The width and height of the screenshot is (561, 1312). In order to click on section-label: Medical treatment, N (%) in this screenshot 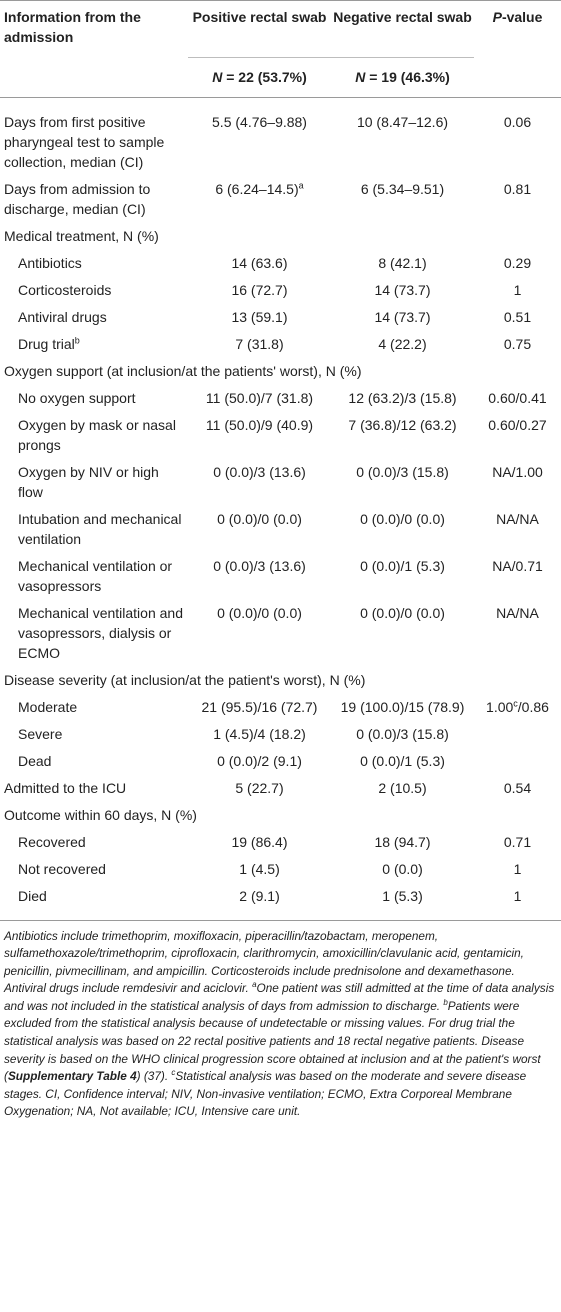, I will do `click(81, 235)`.